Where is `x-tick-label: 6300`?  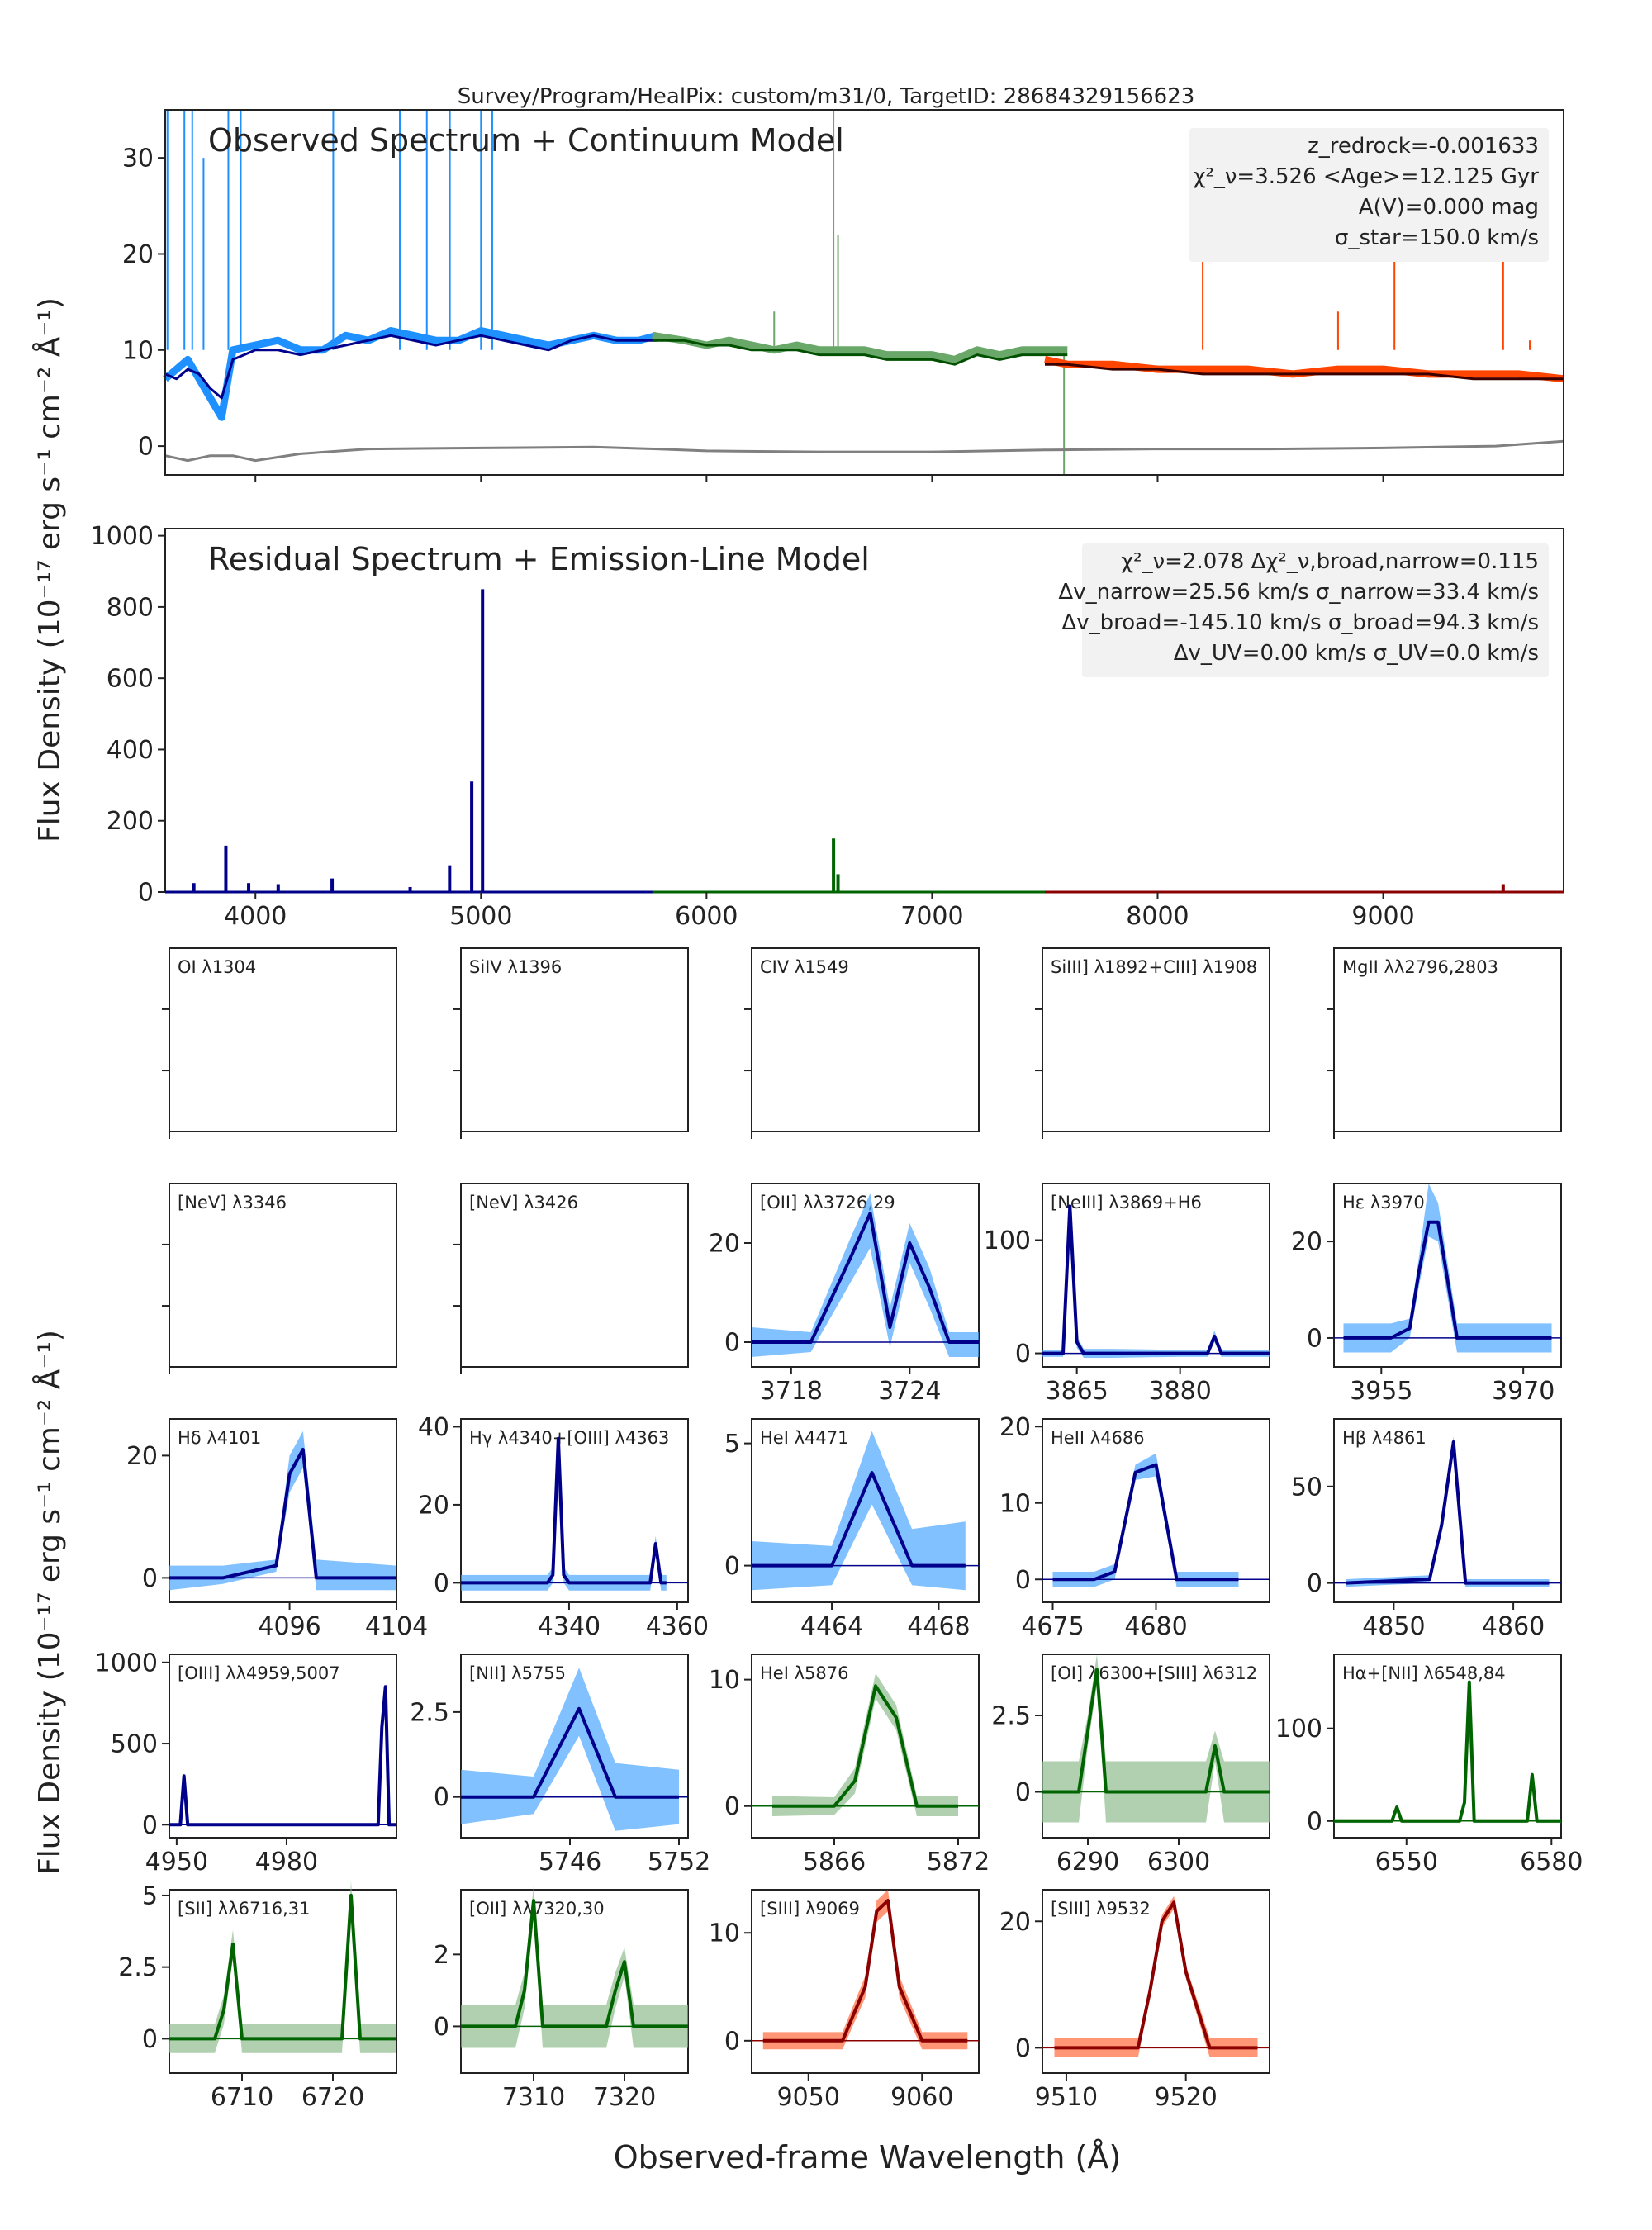 x-tick-label: 6300 is located at coordinates (1178, 1862).